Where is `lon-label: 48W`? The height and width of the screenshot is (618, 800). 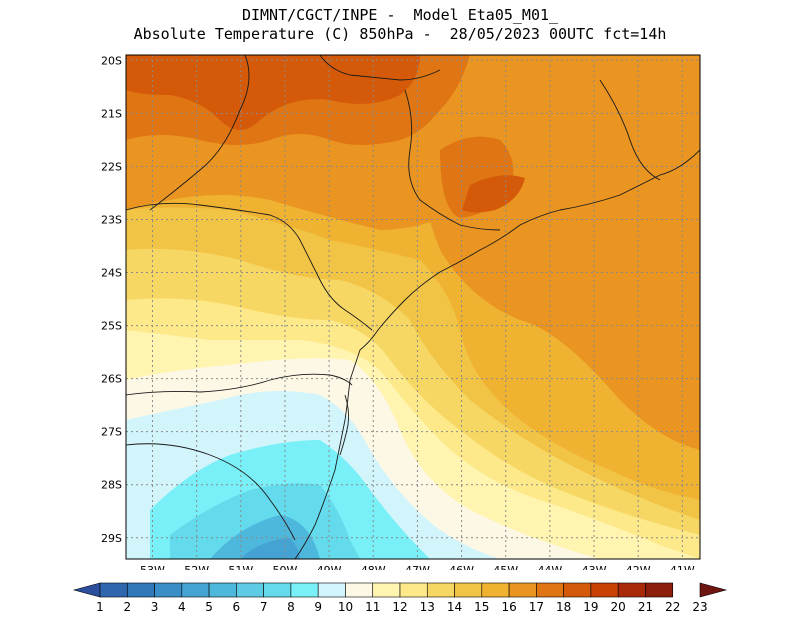
lon-label: 48W is located at coordinates (373, 567).